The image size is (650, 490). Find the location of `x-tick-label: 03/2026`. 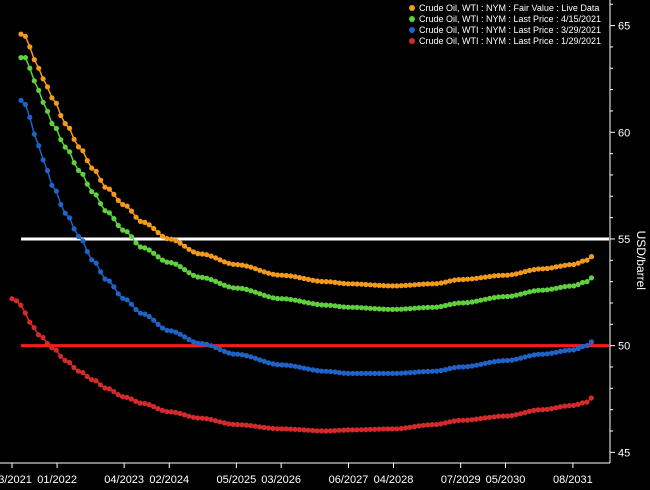

x-tick-label: 03/2026 is located at coordinates (281, 480).